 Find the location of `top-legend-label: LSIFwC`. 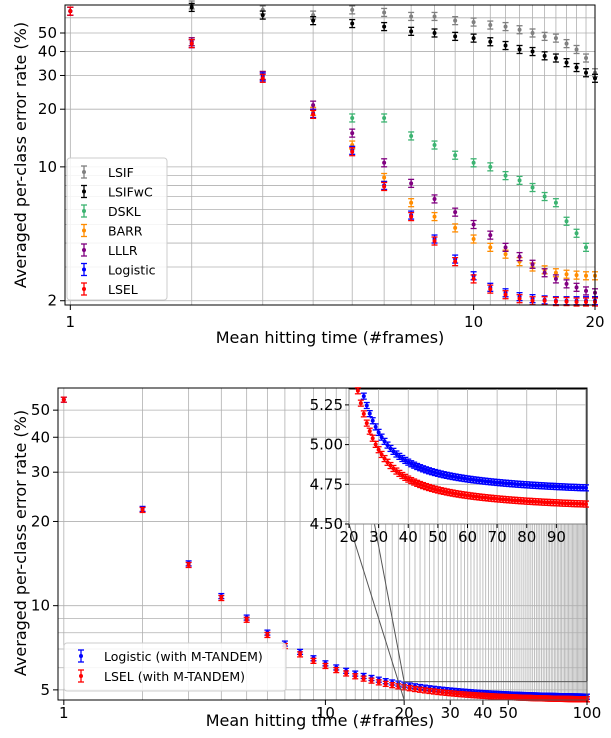

top-legend-label: LSIFwC is located at coordinates (130, 192).